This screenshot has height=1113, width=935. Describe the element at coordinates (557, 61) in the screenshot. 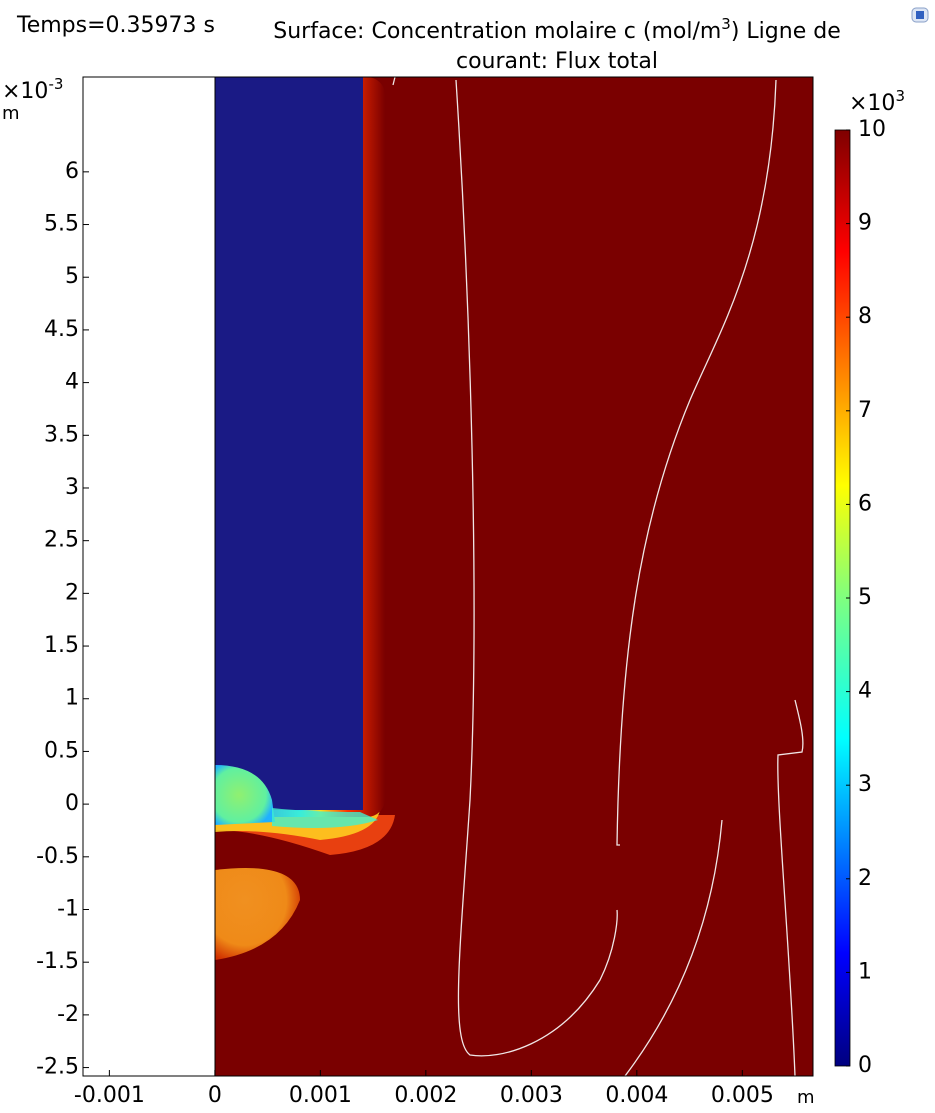

I see `chart-title-line2: courant: Flux total` at that location.